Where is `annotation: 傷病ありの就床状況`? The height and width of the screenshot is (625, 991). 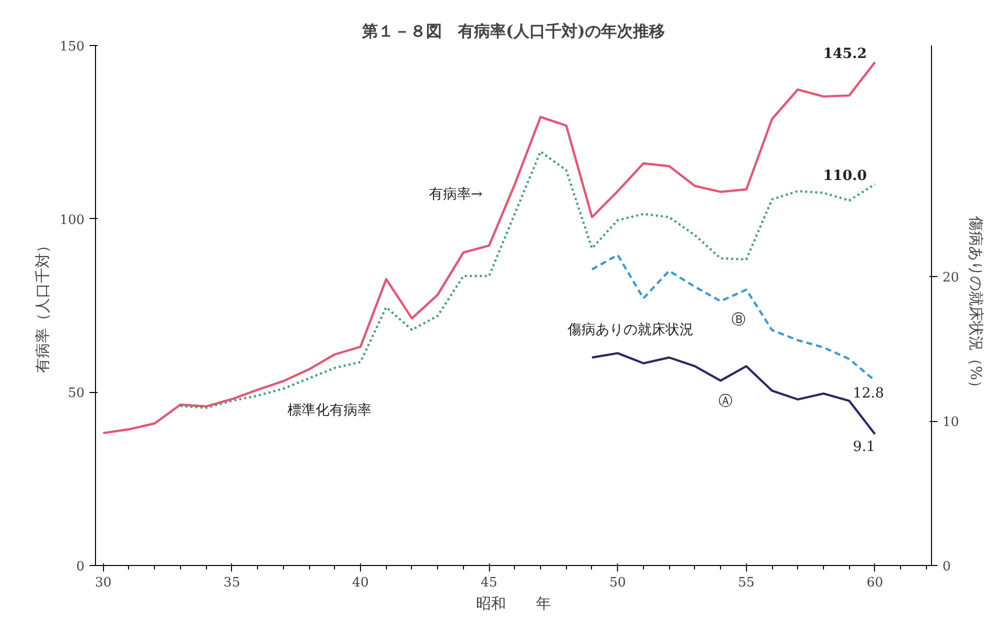 annotation: 傷病ありの就床状況 is located at coordinates (630, 330).